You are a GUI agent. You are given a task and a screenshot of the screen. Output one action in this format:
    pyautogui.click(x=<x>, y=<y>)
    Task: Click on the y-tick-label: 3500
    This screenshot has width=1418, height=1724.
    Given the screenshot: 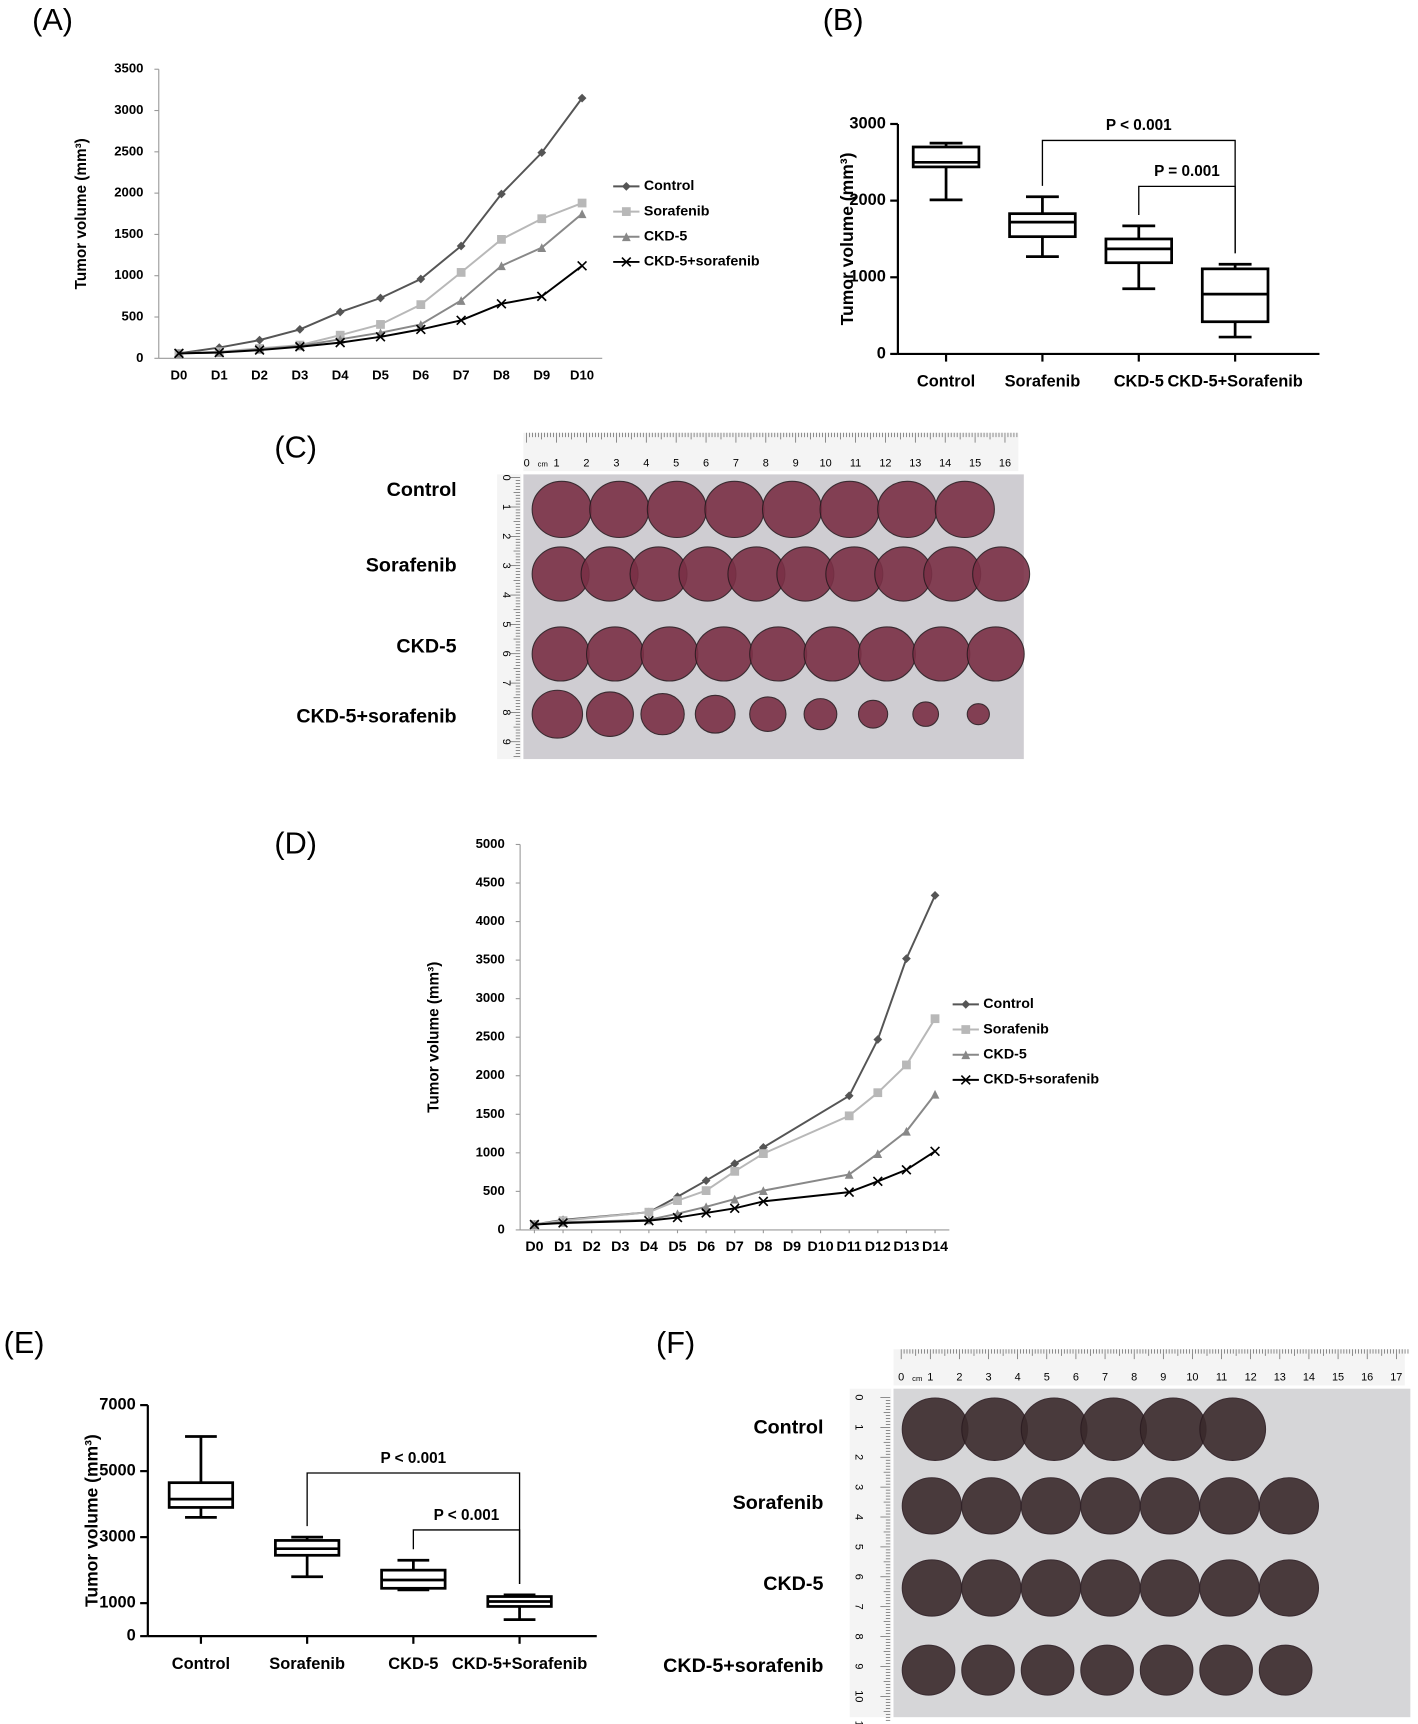 What is the action you would take?
    pyautogui.click(x=490, y=959)
    